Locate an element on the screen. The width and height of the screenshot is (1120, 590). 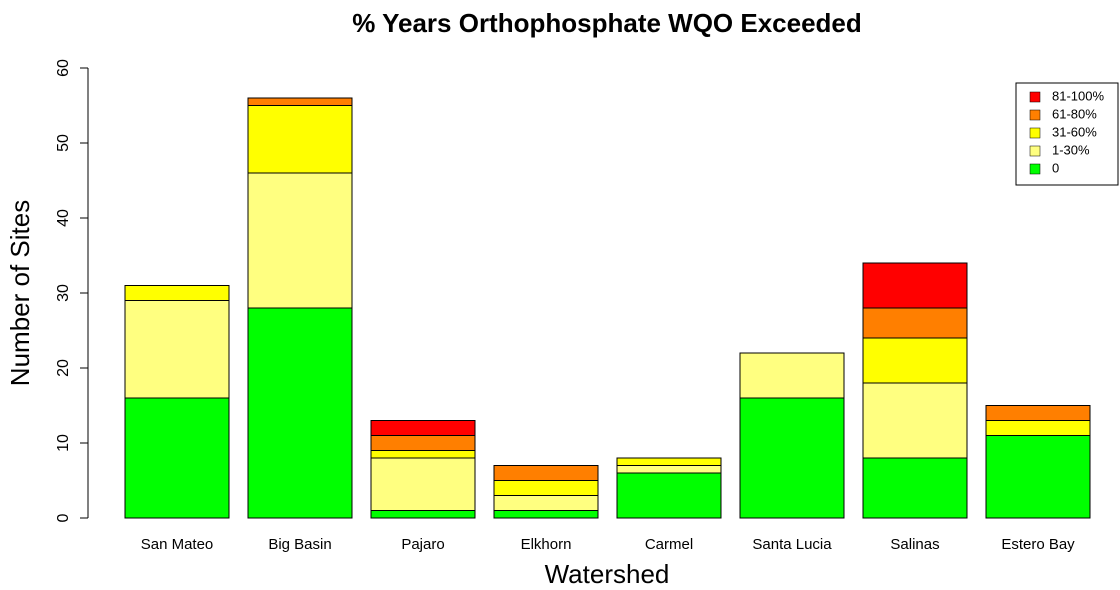
y-tick-label: 50 is located at coordinates (63, 143).